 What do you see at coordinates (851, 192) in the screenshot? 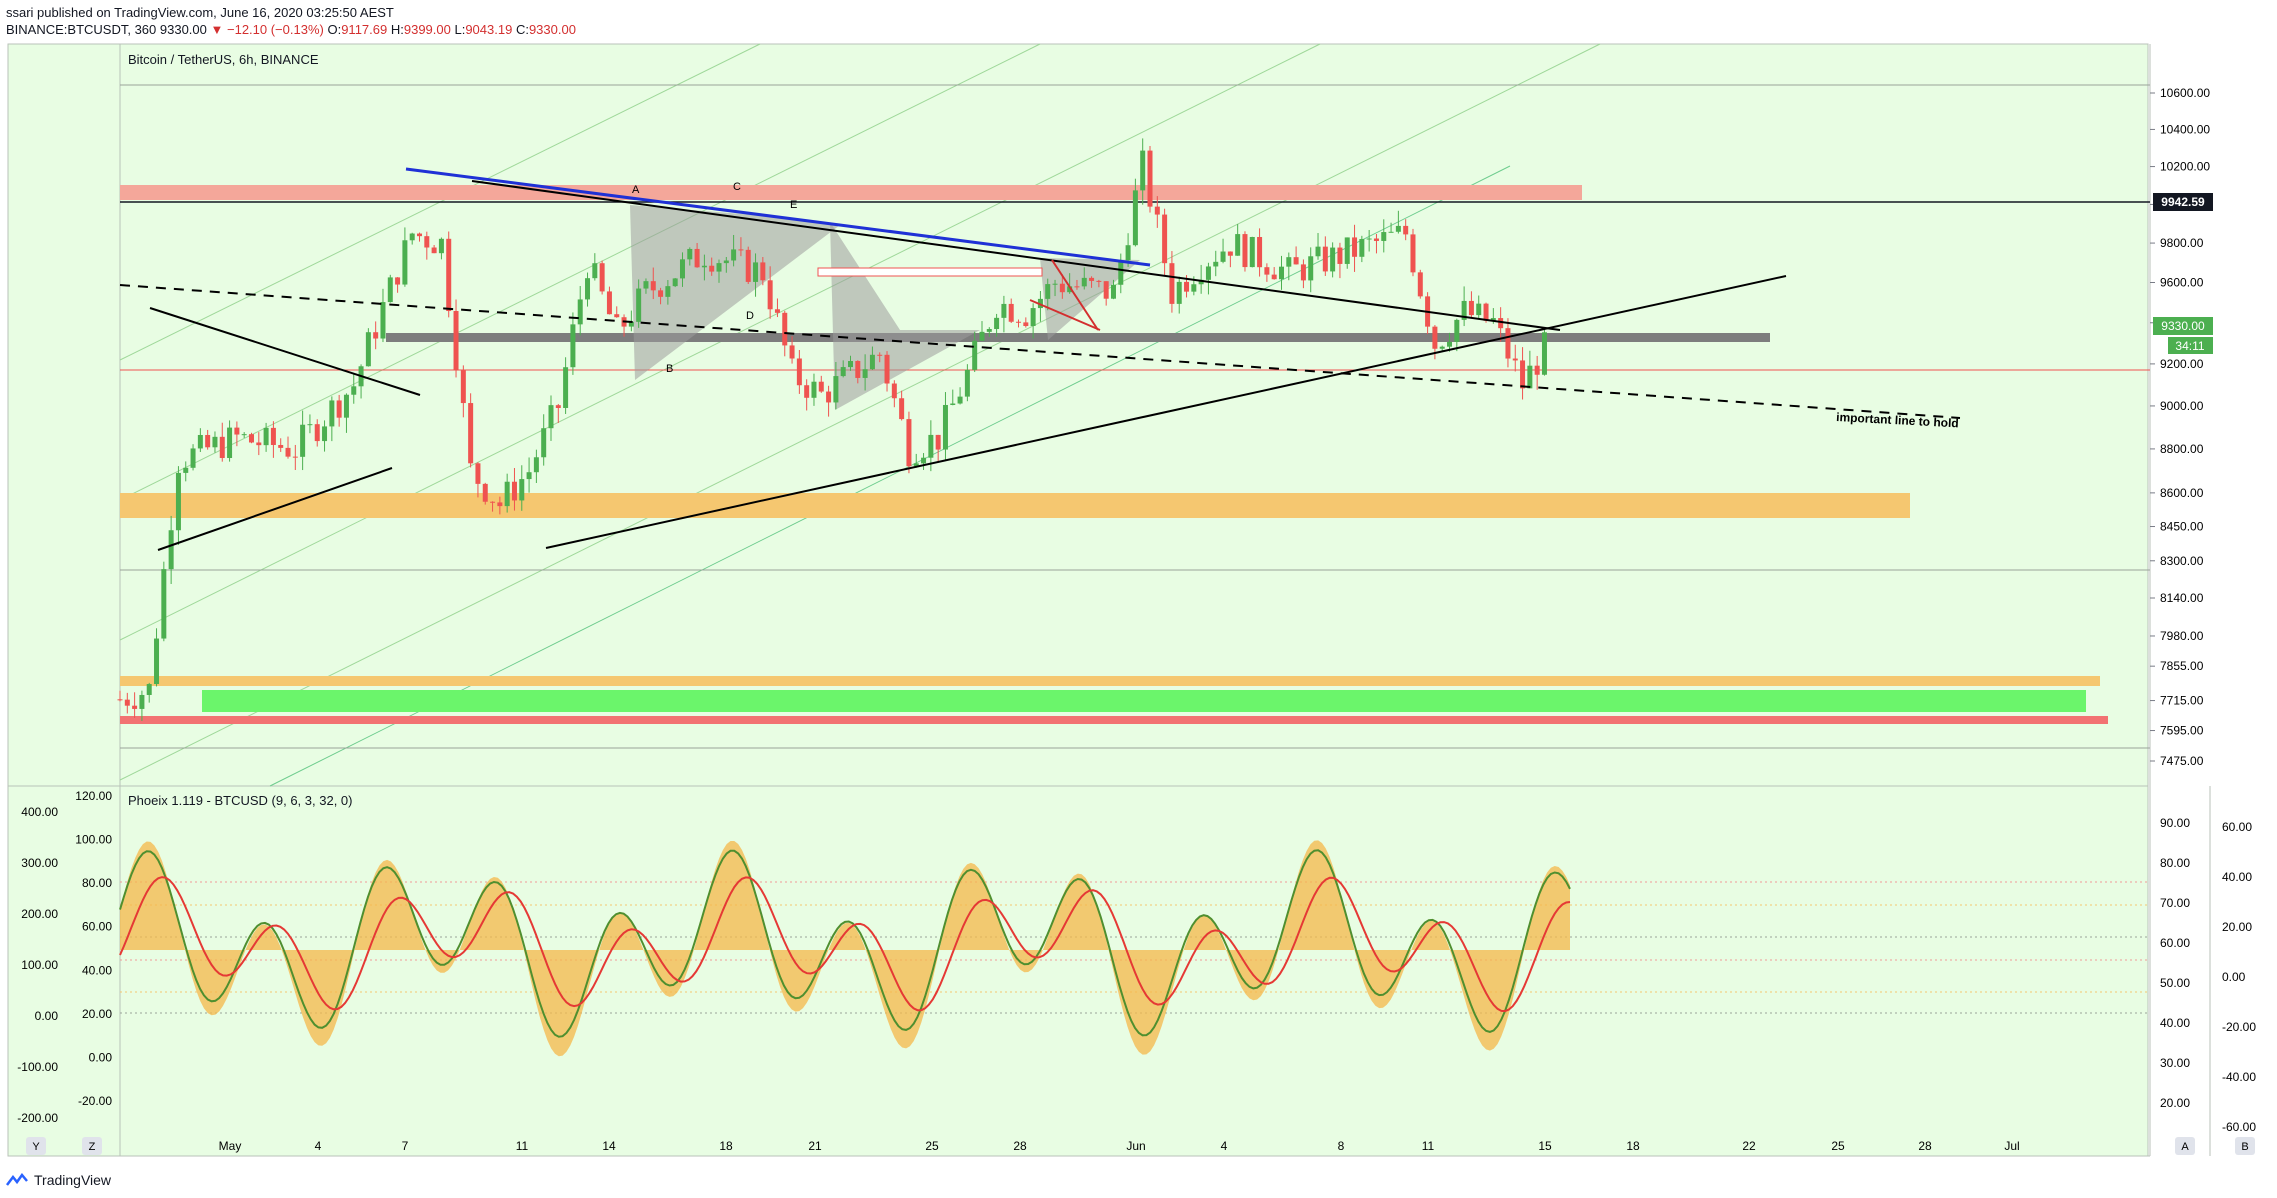
I see `resistance-zone` at bounding box center [851, 192].